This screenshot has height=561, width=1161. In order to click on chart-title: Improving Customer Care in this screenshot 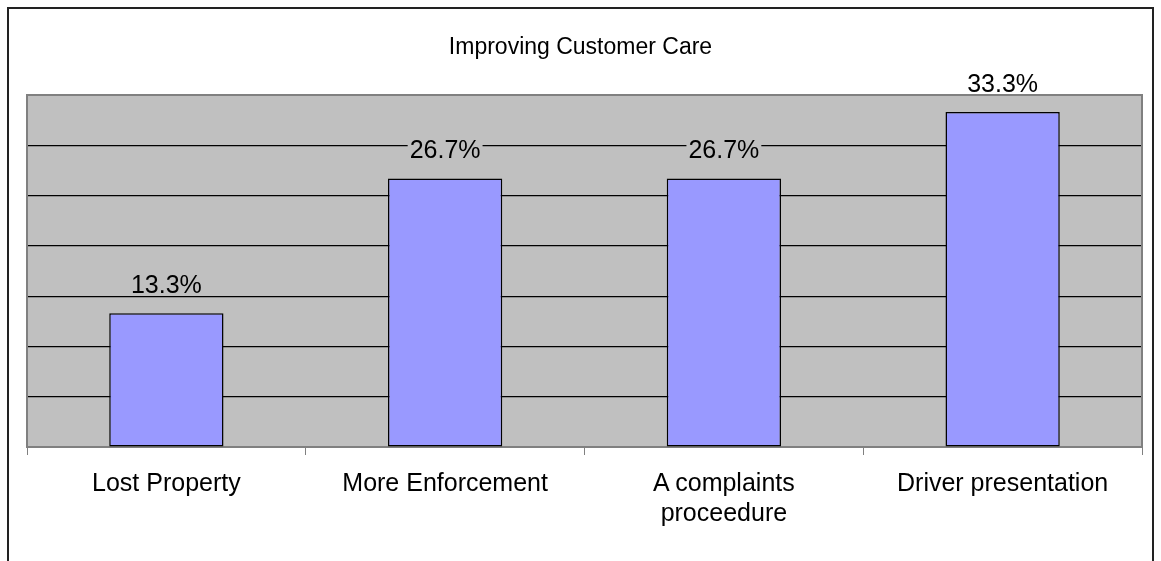, I will do `click(580, 46)`.